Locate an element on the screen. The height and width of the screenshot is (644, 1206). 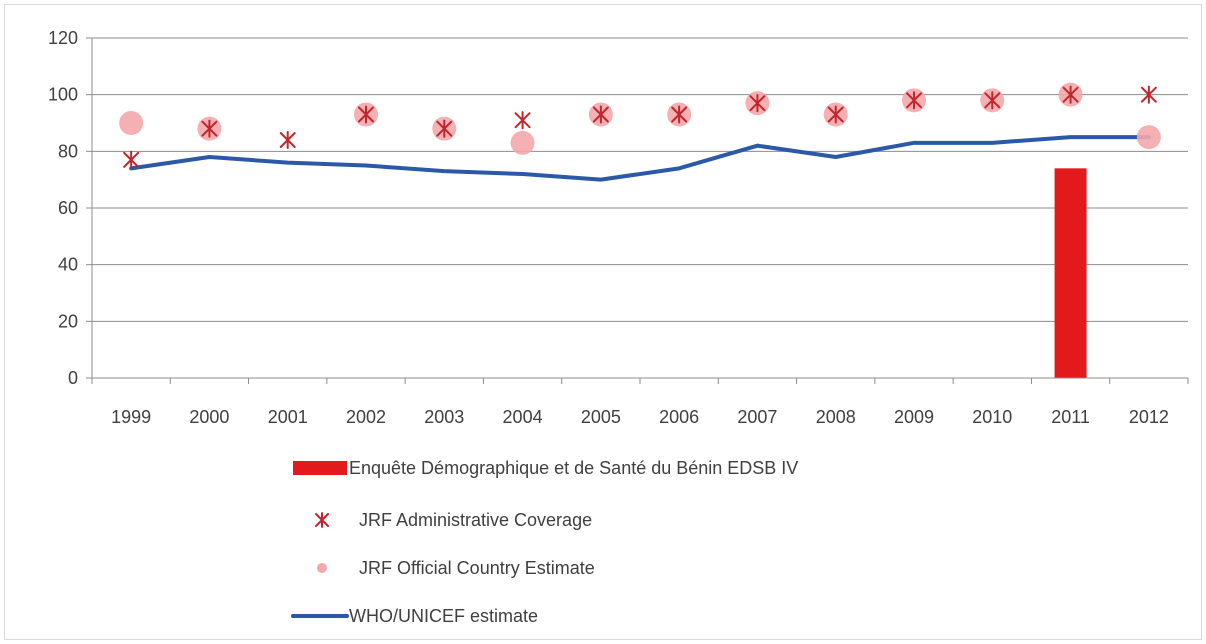
x-tick-label: 2002 is located at coordinates (366, 417).